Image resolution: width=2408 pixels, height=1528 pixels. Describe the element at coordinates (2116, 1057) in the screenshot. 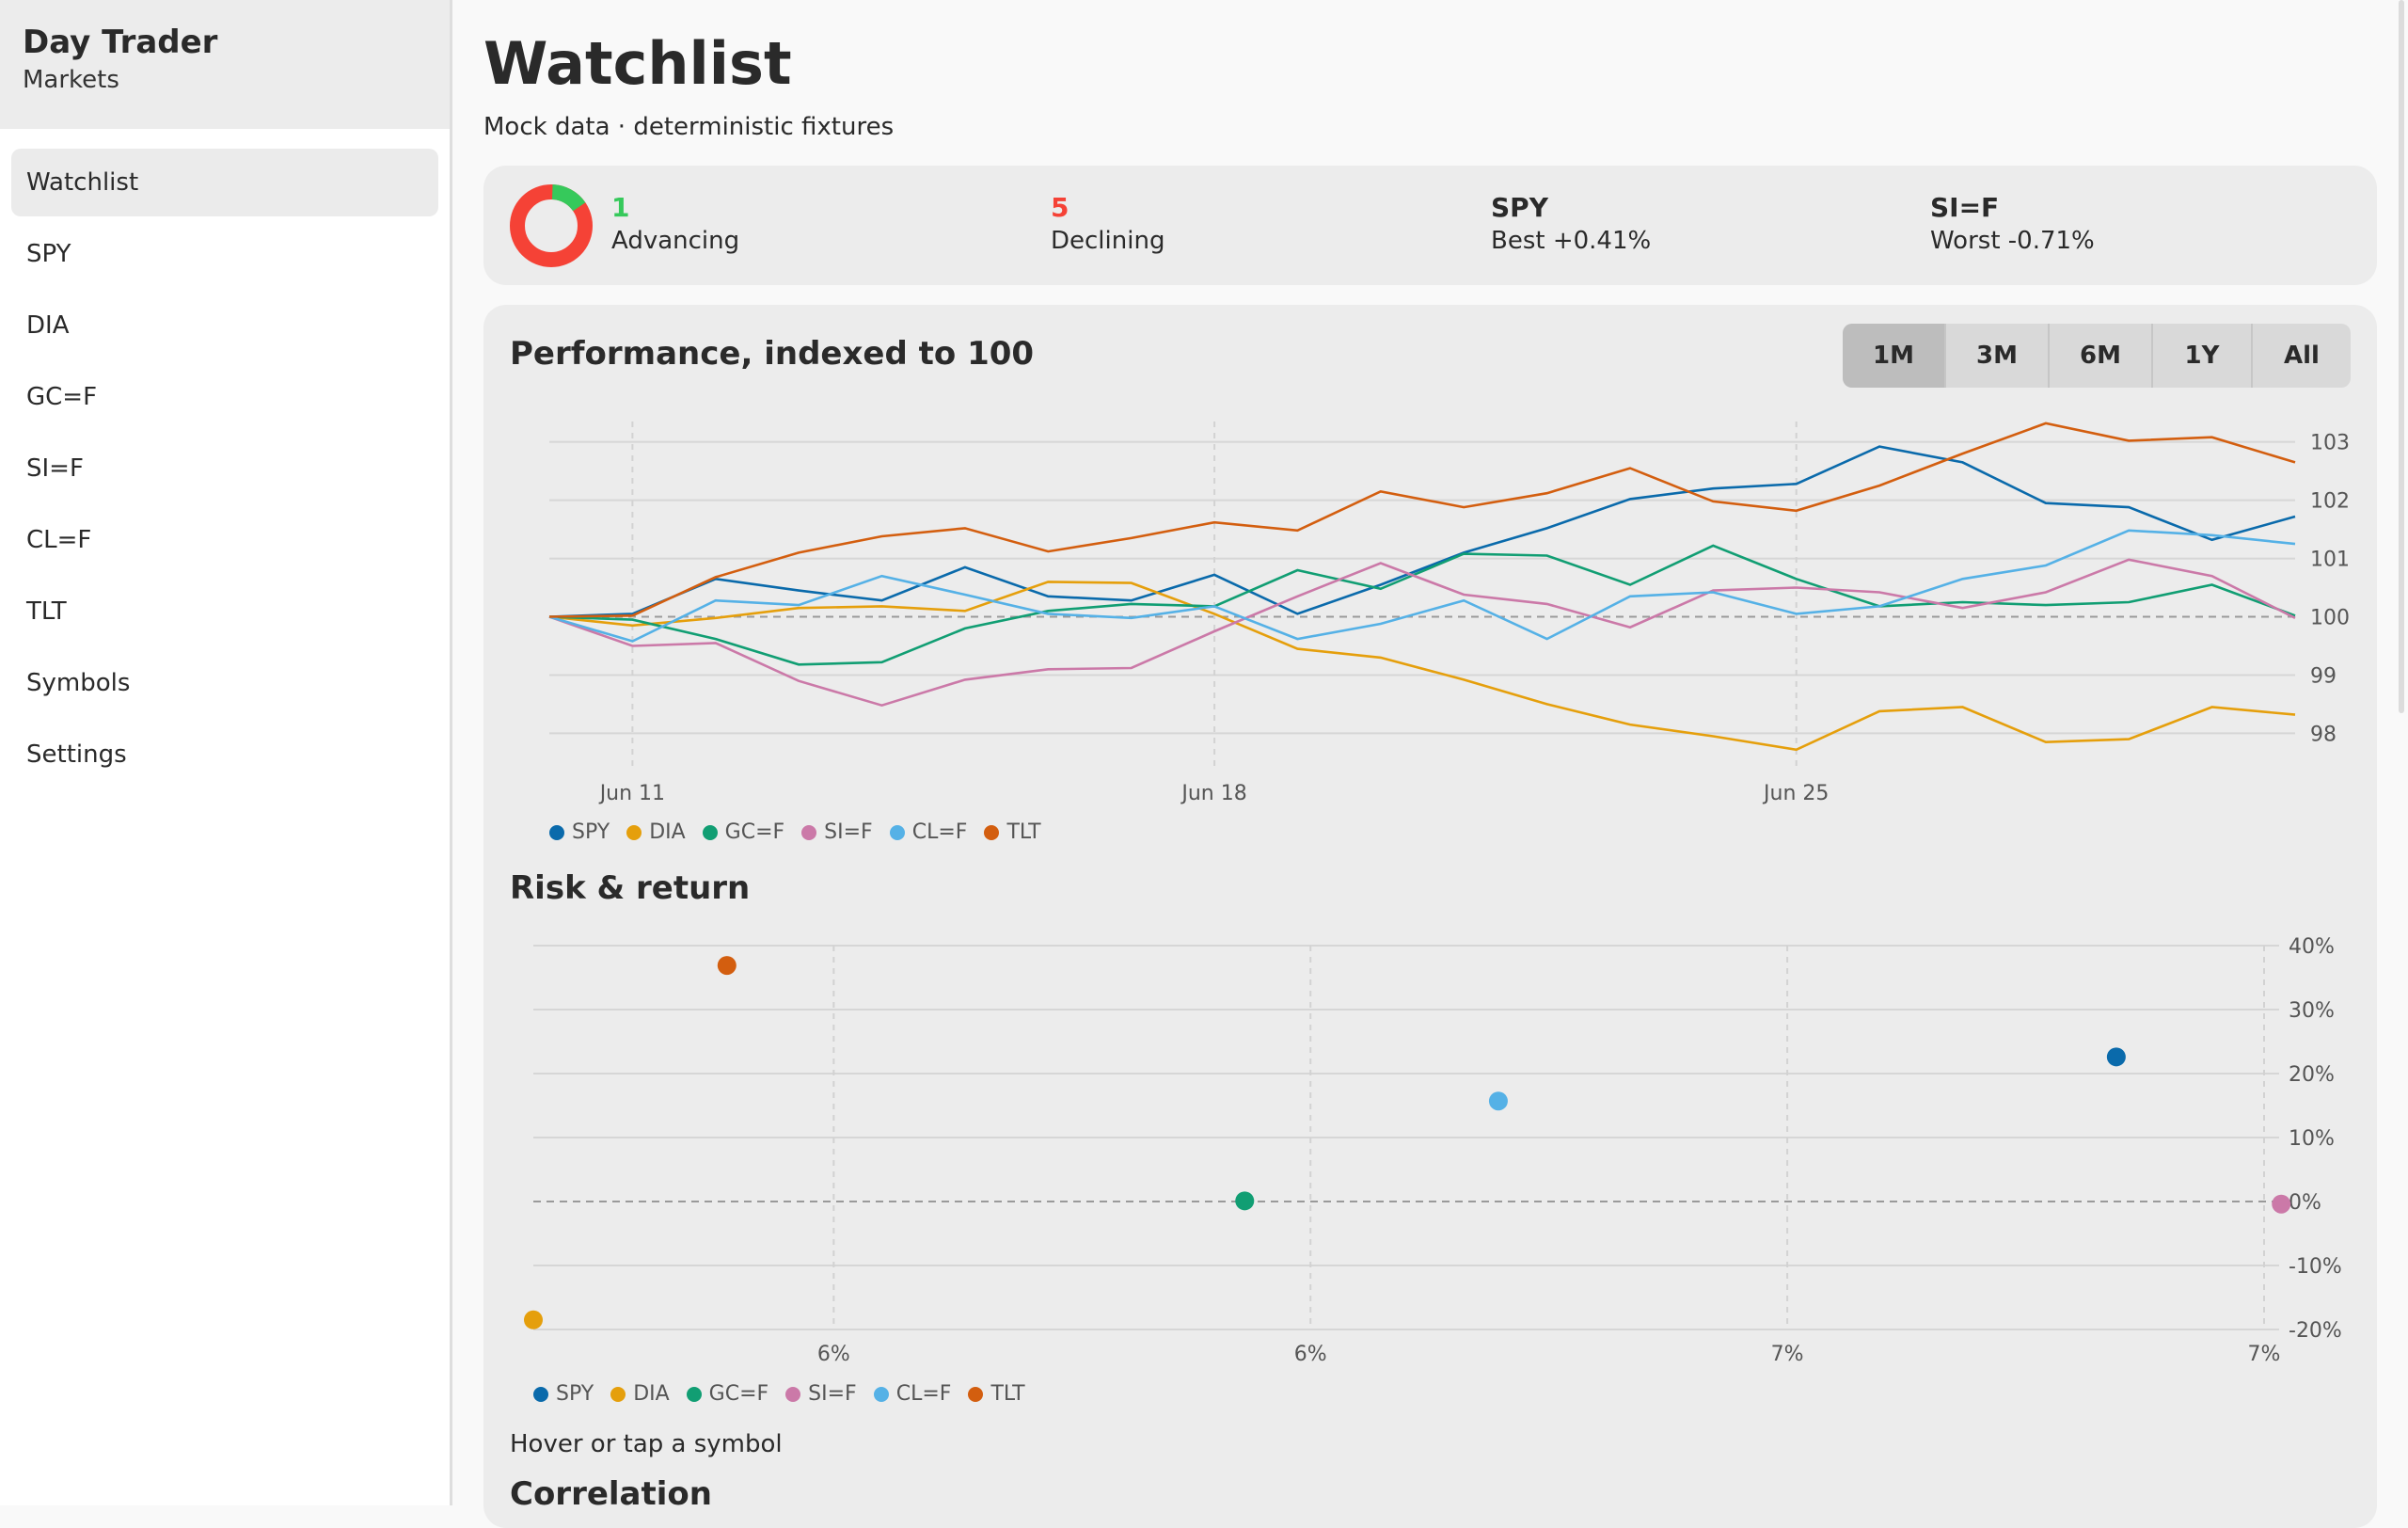

I see `risk-point-spy` at that location.